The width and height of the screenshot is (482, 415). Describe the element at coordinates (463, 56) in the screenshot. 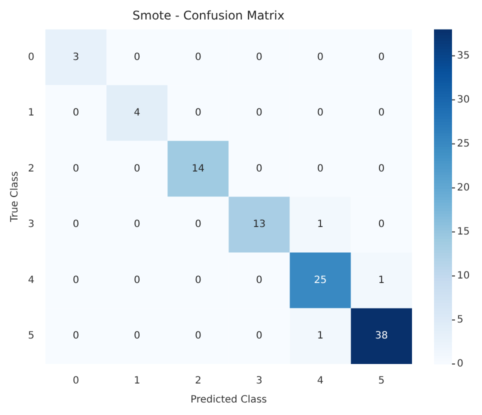

I see `color-bar-label: 35` at that location.